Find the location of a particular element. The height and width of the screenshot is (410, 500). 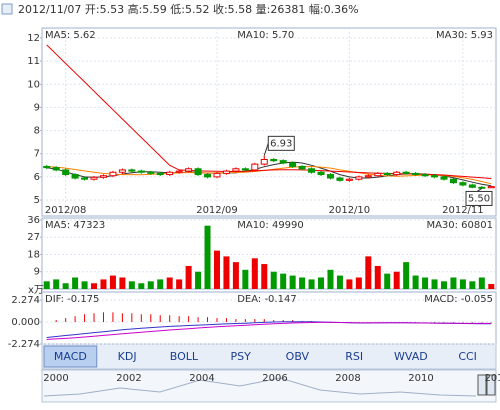

timeline-year: 2002 is located at coordinates (128, 378).